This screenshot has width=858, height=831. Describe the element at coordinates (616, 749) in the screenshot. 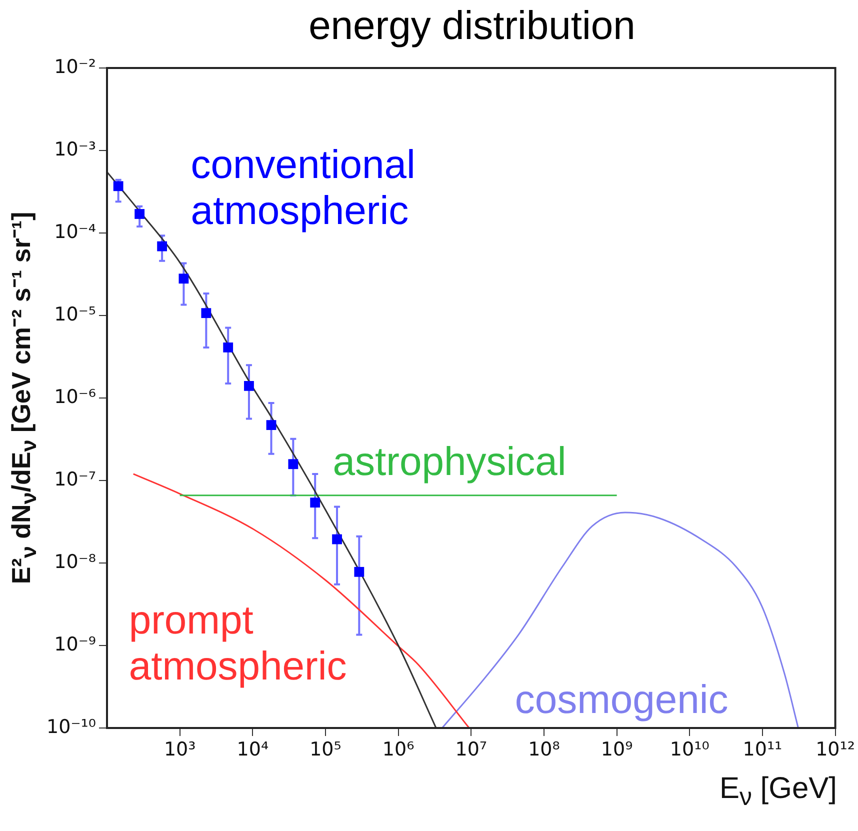

I see `x-tick-label: 10⁹` at that location.